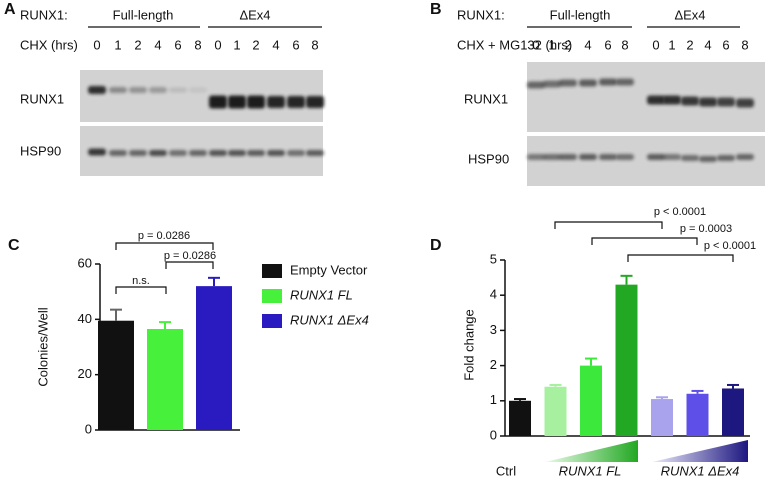  Describe the element at coordinates (329, 319) in the screenshot. I see `legend-label: RUNX1 ΔEx4` at that location.